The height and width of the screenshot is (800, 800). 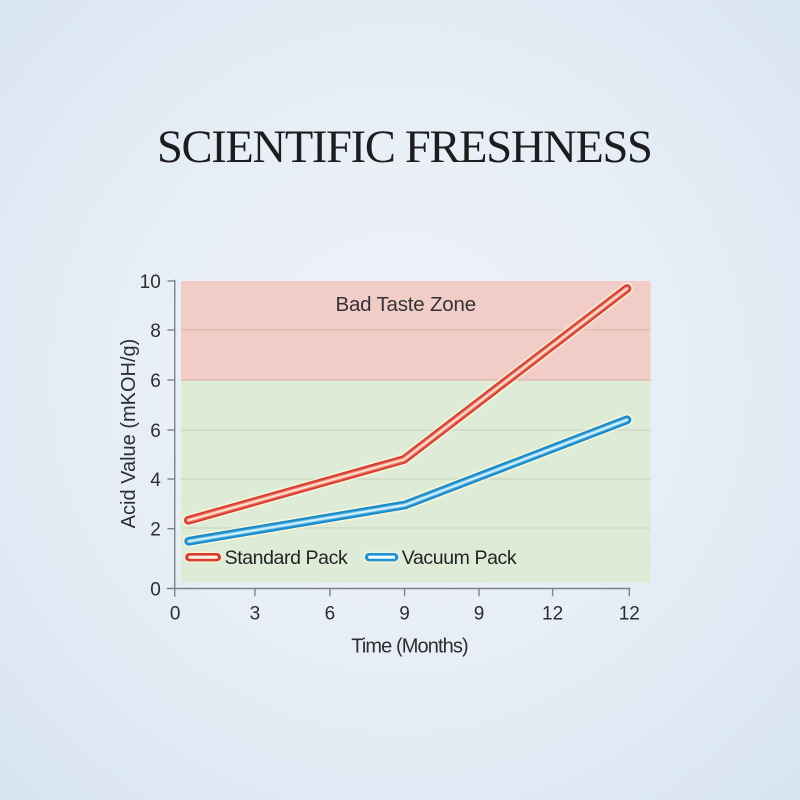 I want to click on svg-text: 4, so click(x=155, y=480).